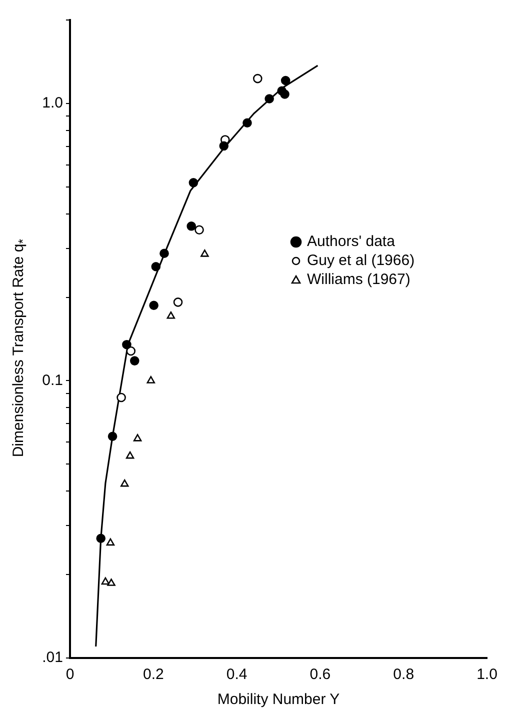 The height and width of the screenshot is (725, 509). Describe the element at coordinates (487, 675) in the screenshot. I see `x-tick-label: 1.0` at that location.